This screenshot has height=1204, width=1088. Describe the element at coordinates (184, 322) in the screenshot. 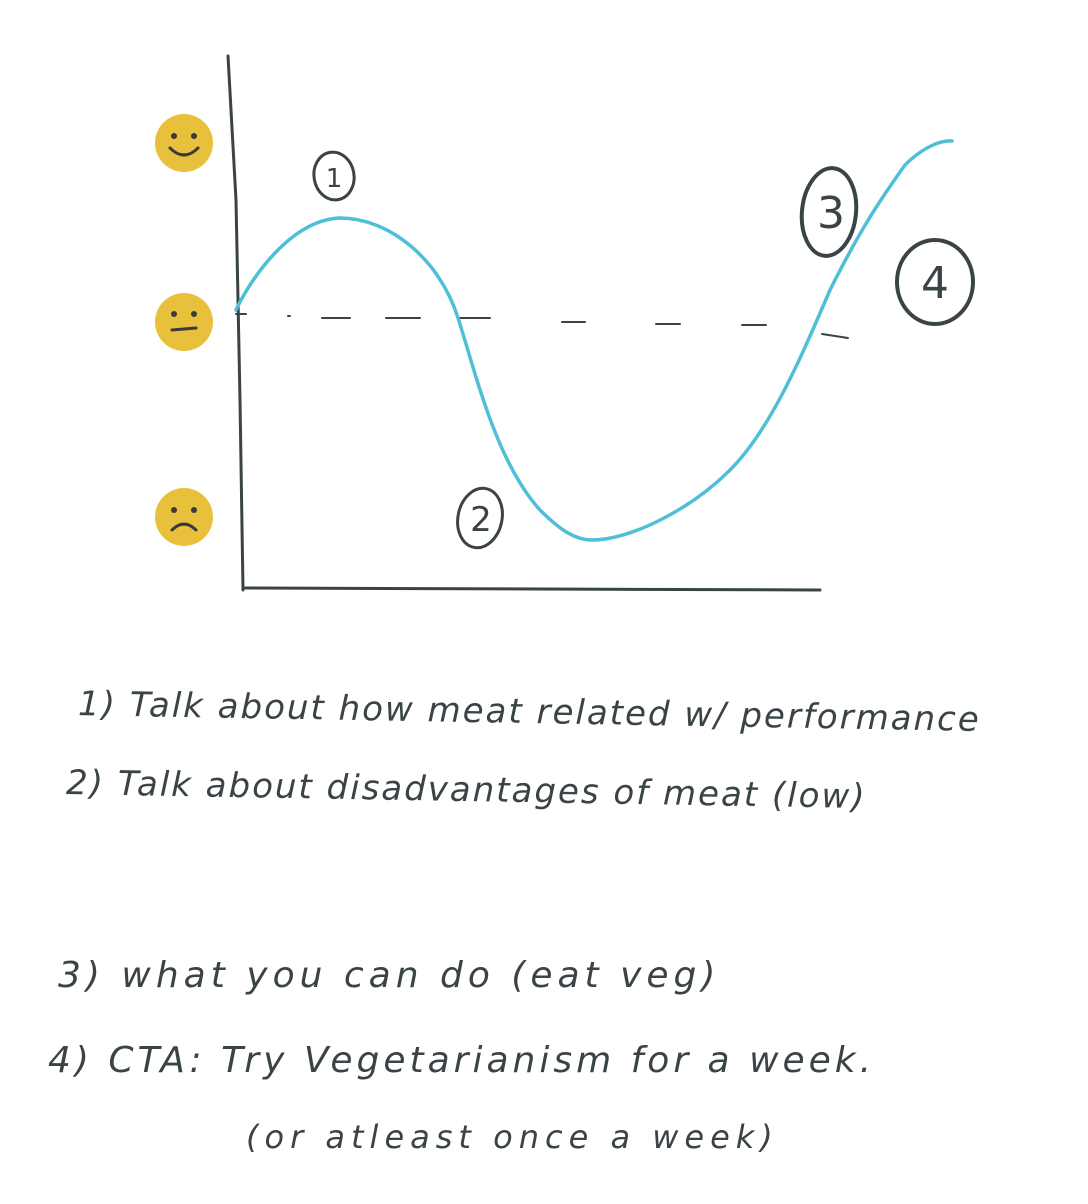

I see `neutral-face-icon` at that location.